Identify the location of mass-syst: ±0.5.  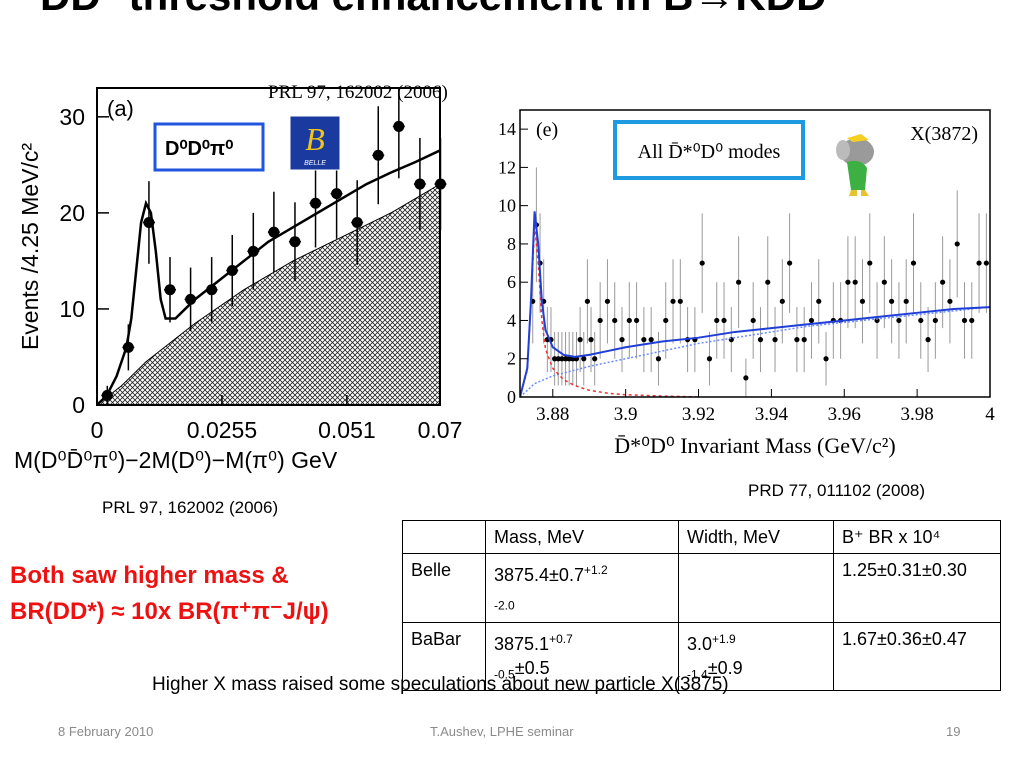
(532, 667).